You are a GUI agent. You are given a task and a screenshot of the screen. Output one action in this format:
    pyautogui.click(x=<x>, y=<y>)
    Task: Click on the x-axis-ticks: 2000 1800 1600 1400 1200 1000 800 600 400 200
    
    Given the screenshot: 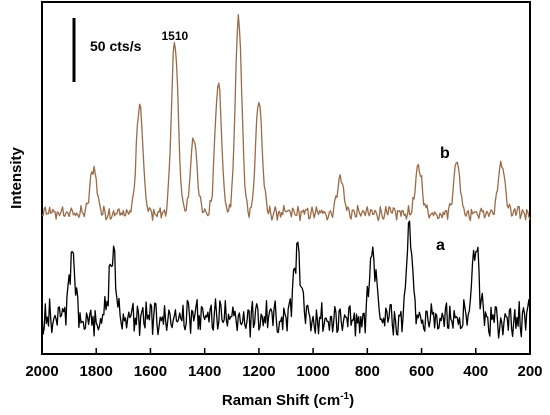 What is the action you would take?
    pyautogui.click(x=284, y=364)
    